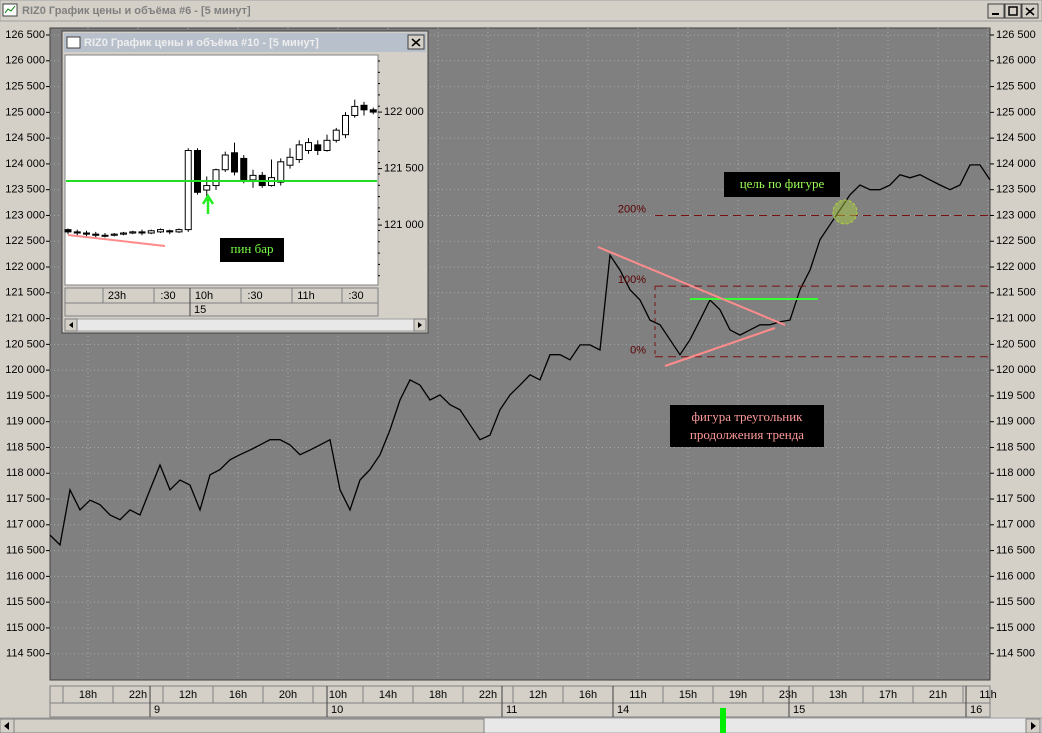 The height and width of the screenshot is (733, 1042). I want to click on y2-tick-label: 122 000, so click(1016, 267).